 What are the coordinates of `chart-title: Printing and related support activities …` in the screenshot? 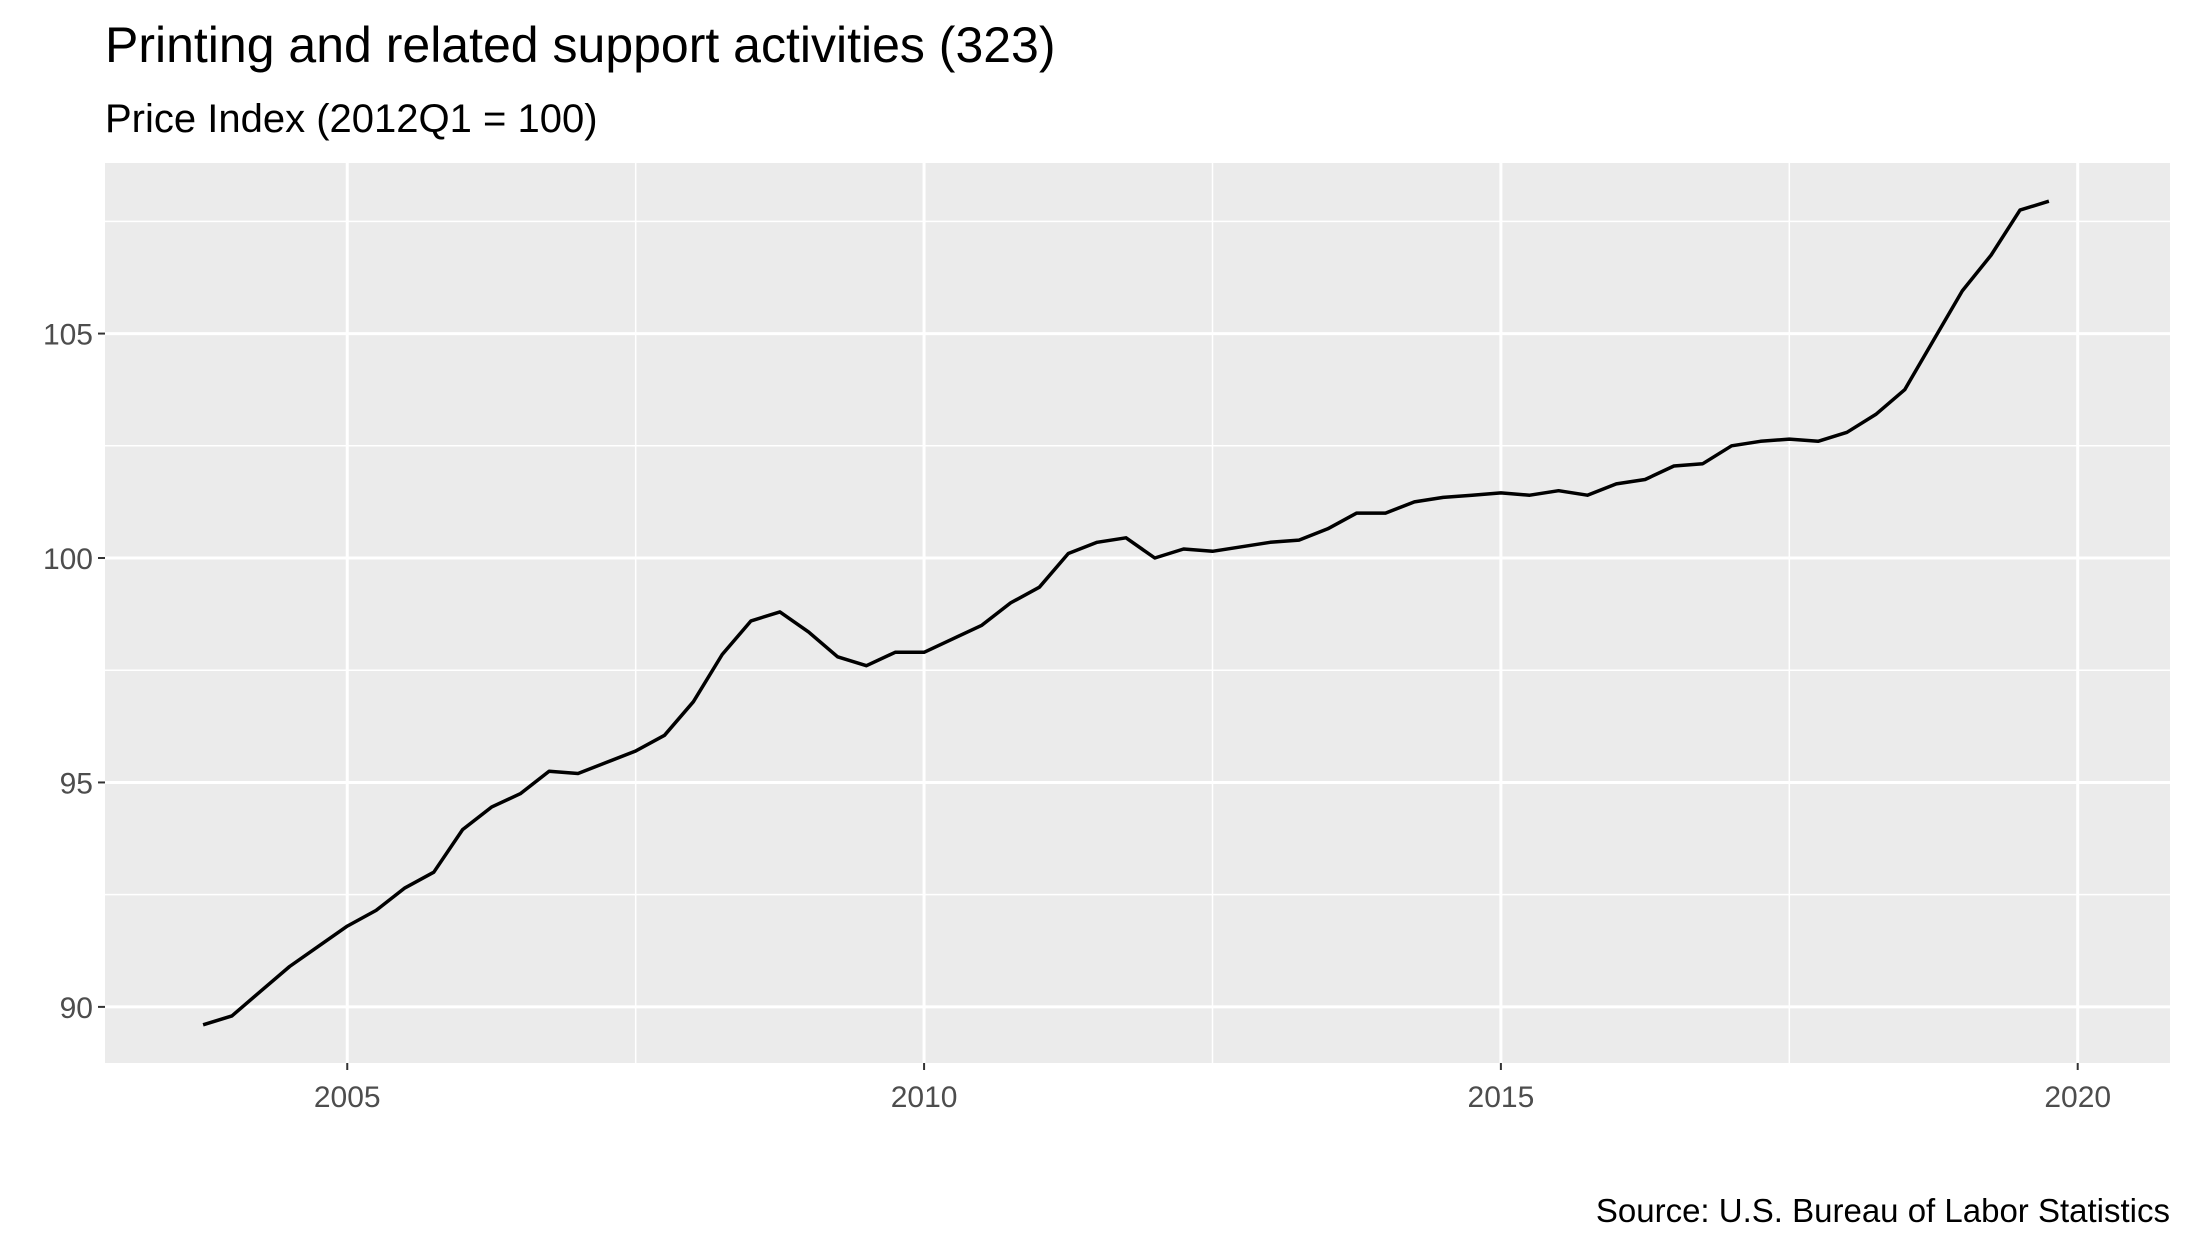 It's located at (580, 45).